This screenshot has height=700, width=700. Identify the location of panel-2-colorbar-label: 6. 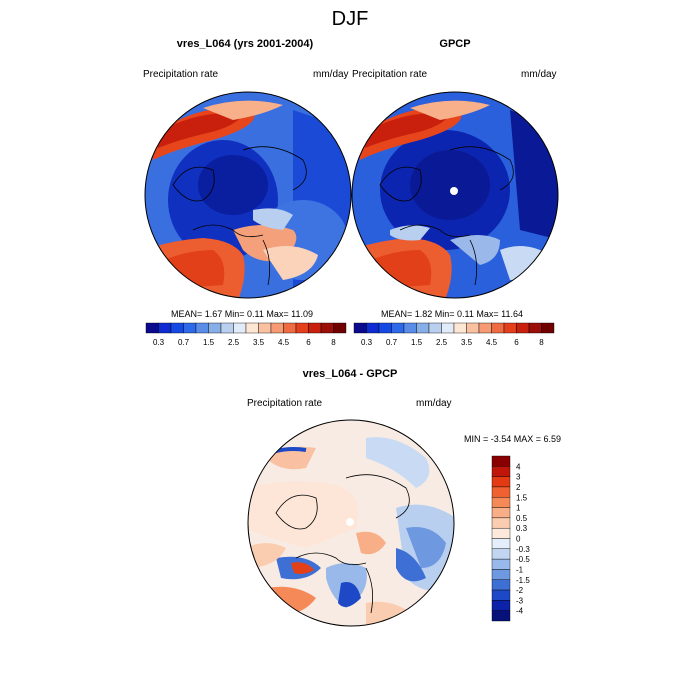
(516, 342).